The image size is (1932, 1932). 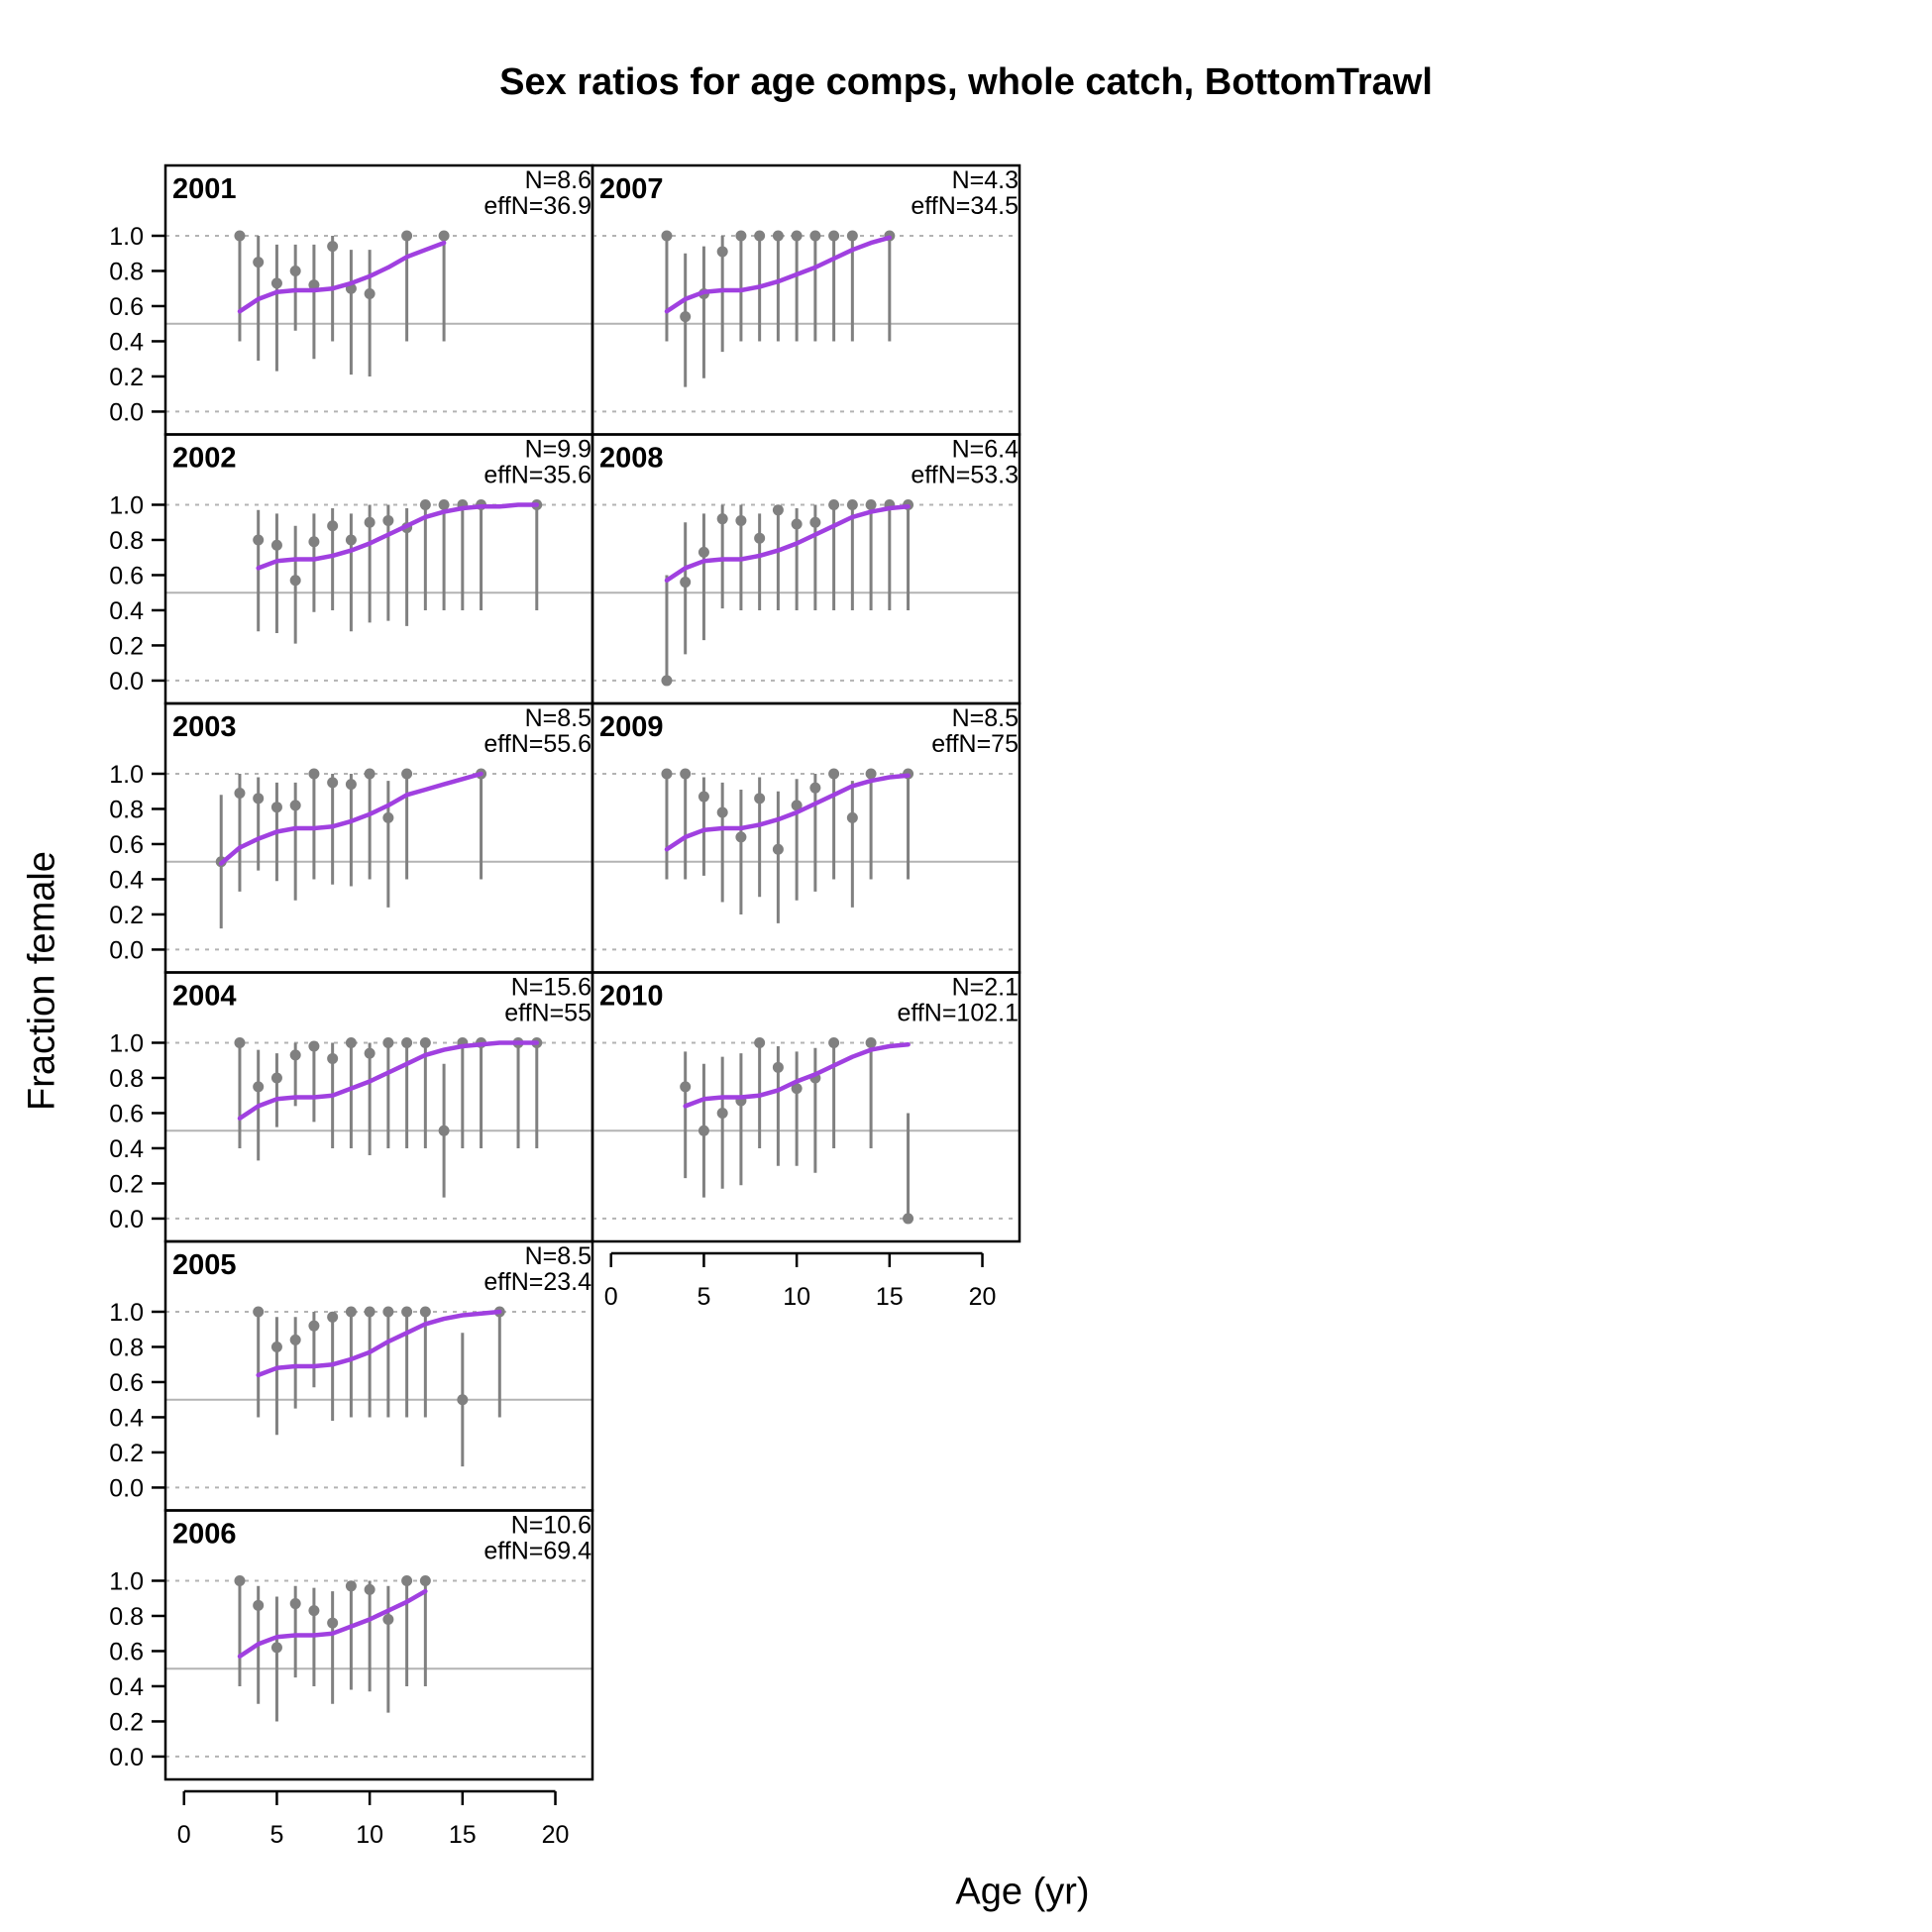 I want to click on panel-n-2008: N=6.4, so click(x=986, y=450).